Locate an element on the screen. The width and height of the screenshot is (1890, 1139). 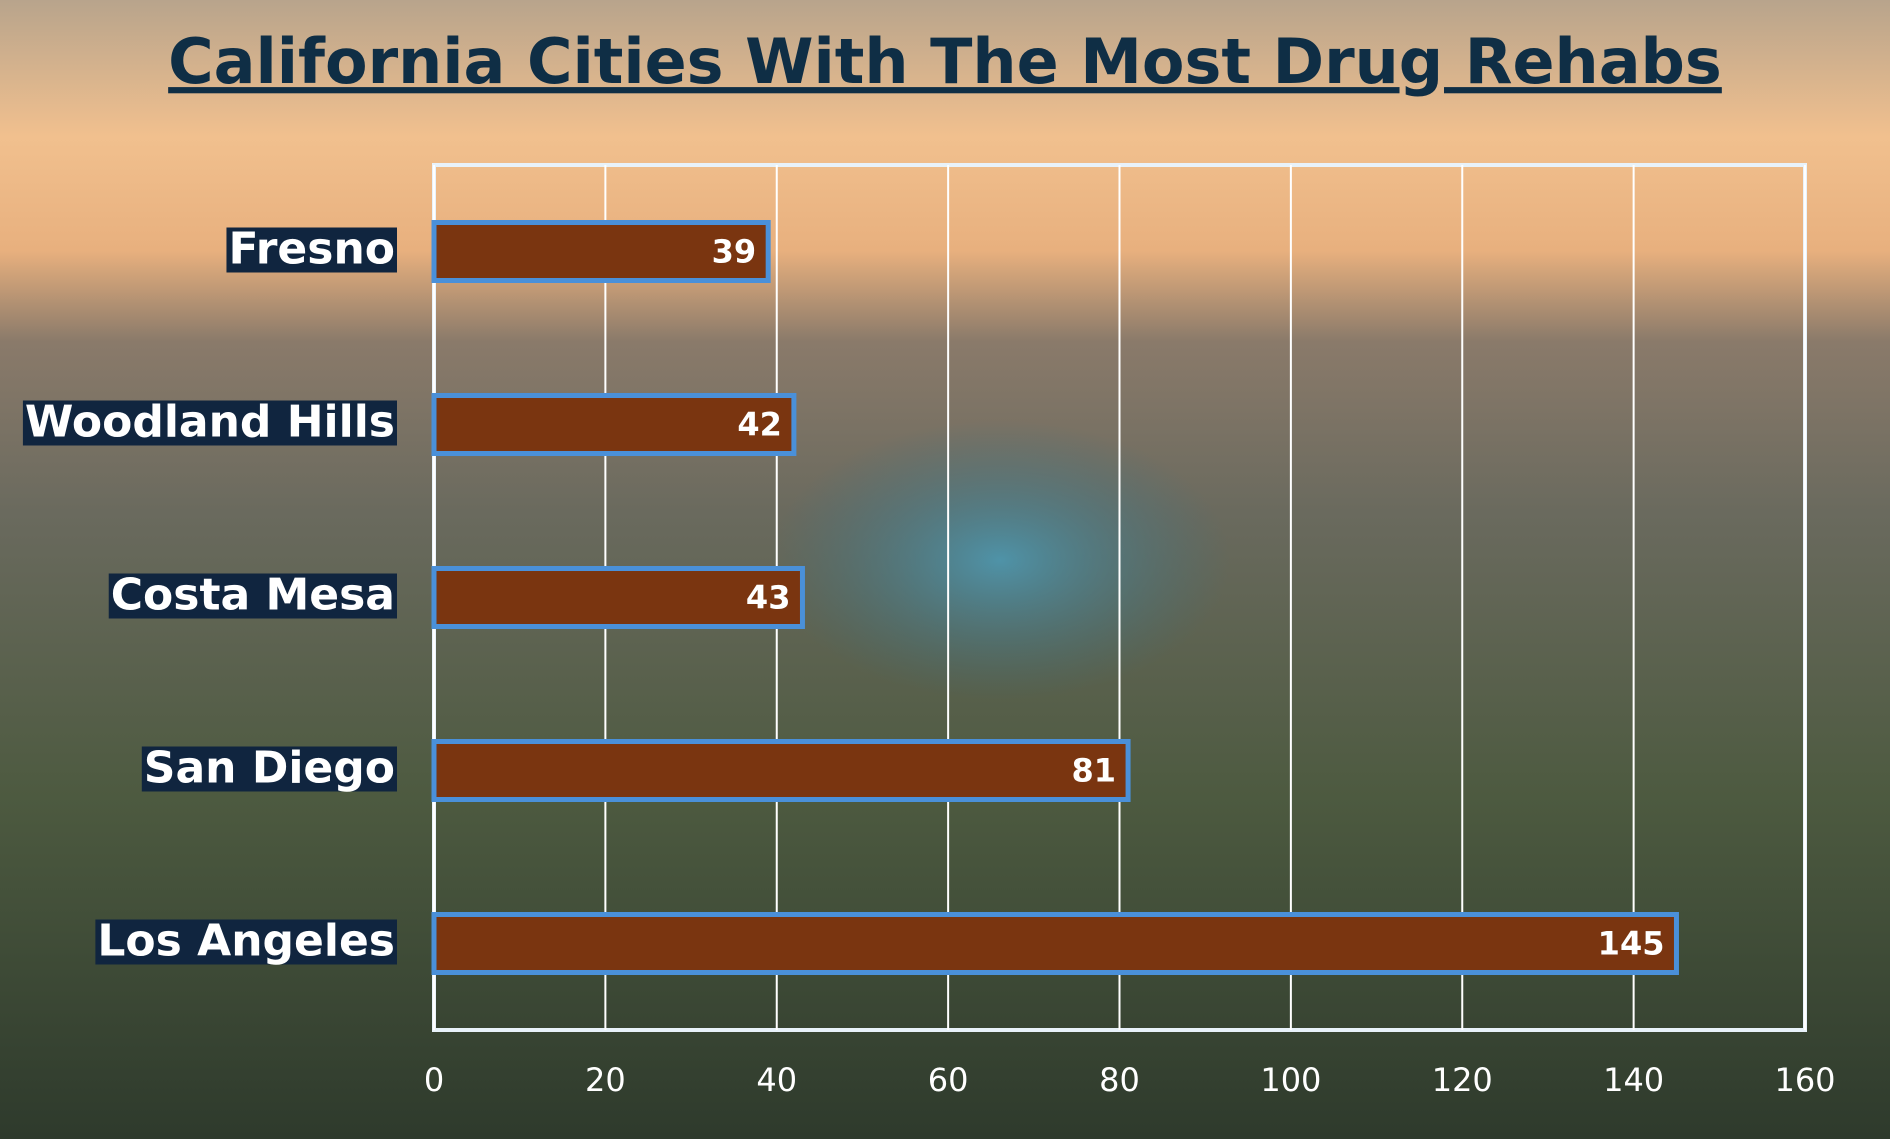
value-label: 81 is located at coordinates (1094, 771).